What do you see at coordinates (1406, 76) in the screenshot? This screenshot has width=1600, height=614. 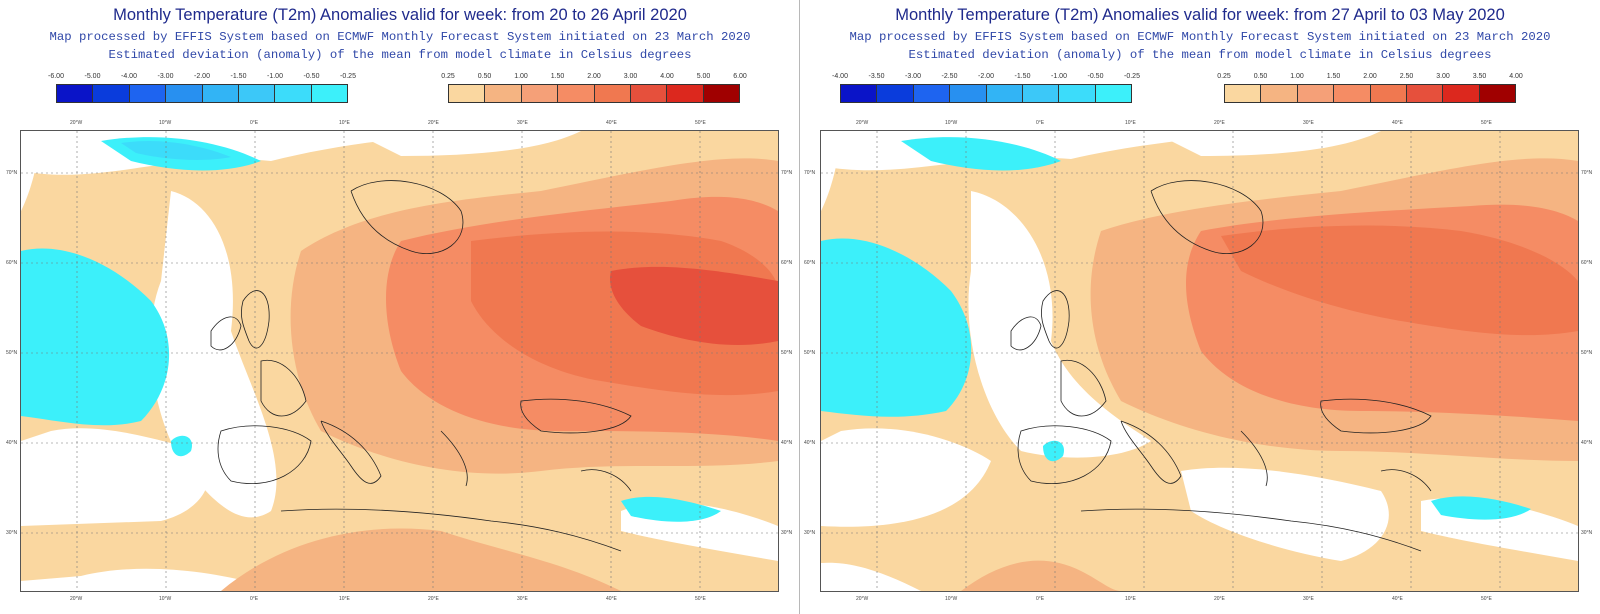 I see `legend-tick-label: 2.50` at bounding box center [1406, 76].